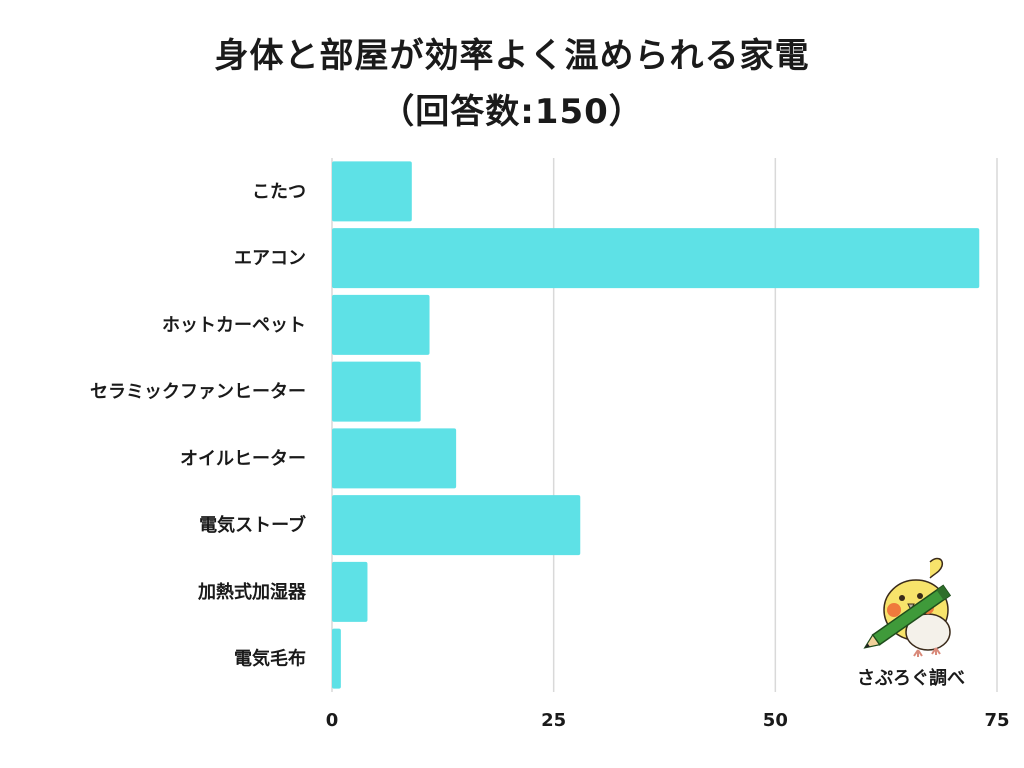 The height and width of the screenshot is (768, 1024). I want to click on category-label: こたつ, so click(279, 191).